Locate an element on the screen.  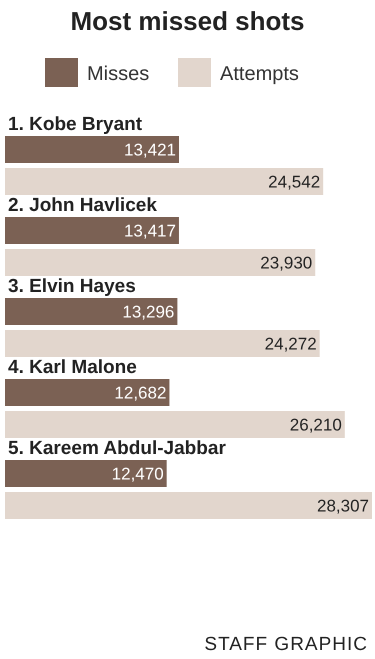
y-tick-label: 1. Kobe Bryant is located at coordinates (75, 124).